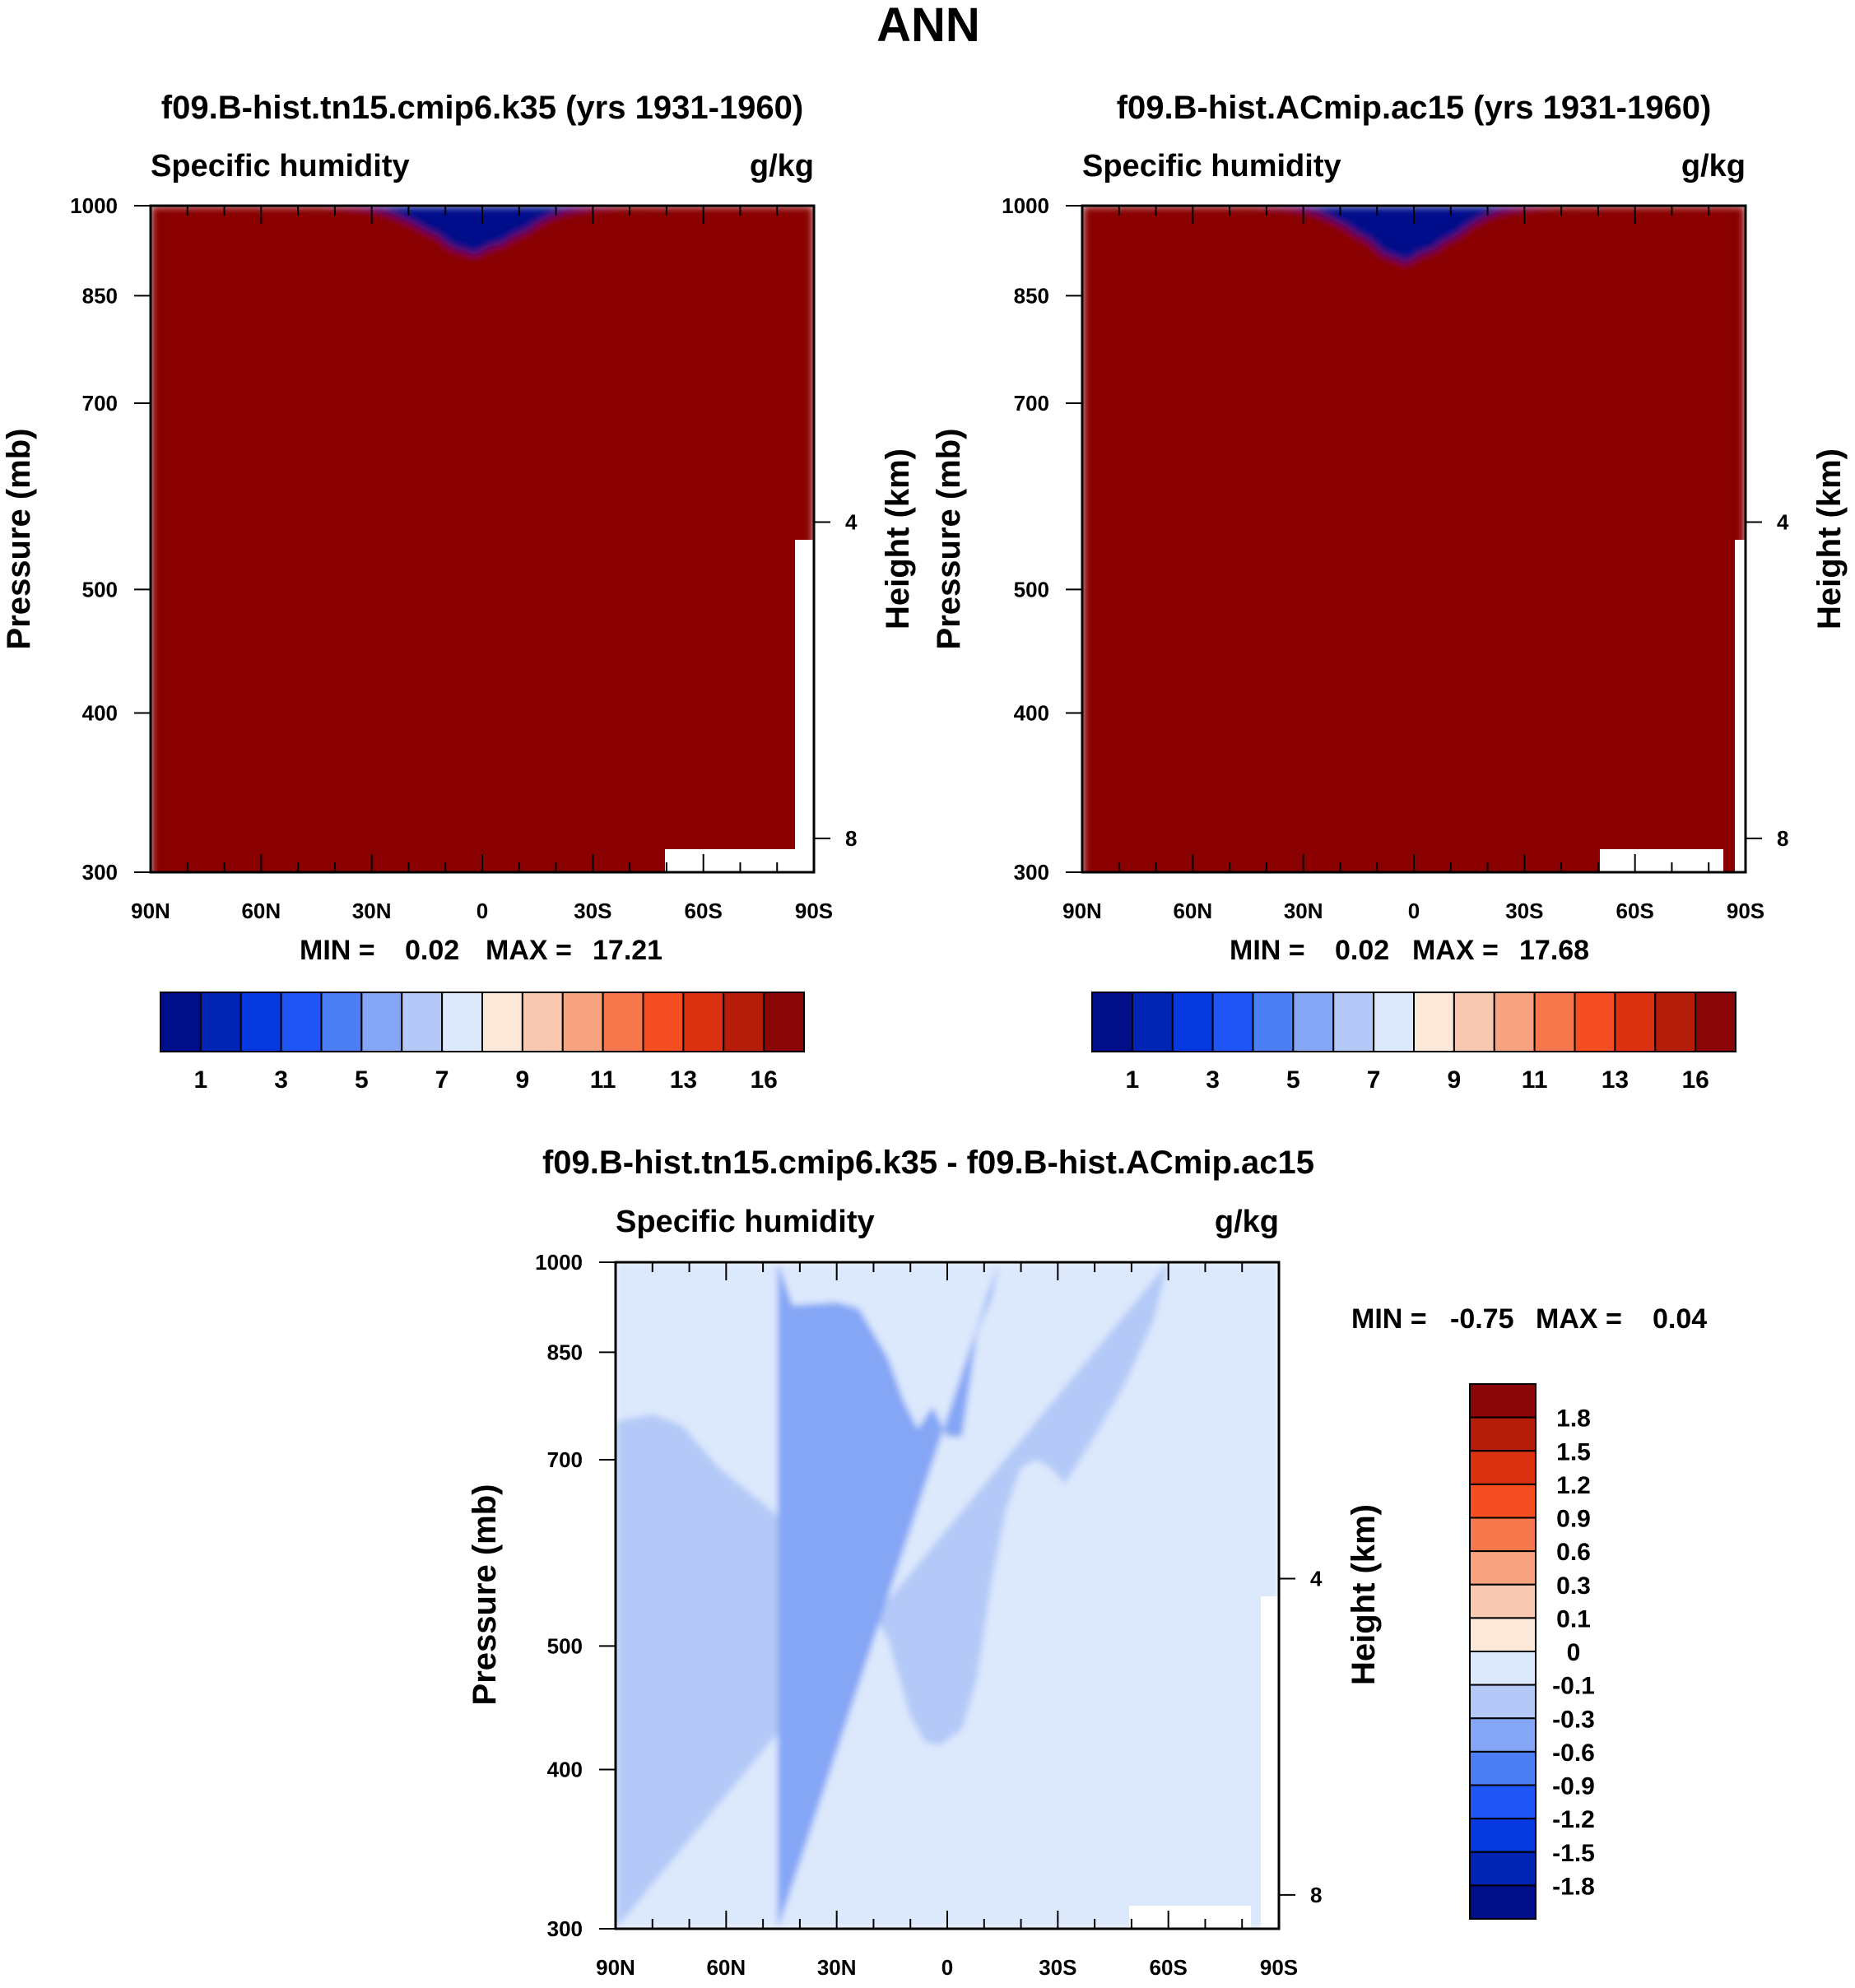 The height and width of the screenshot is (1988, 1855). Describe the element at coordinates (804, 706) in the screenshot. I see `missing-data-mask-left-pole` at that location.